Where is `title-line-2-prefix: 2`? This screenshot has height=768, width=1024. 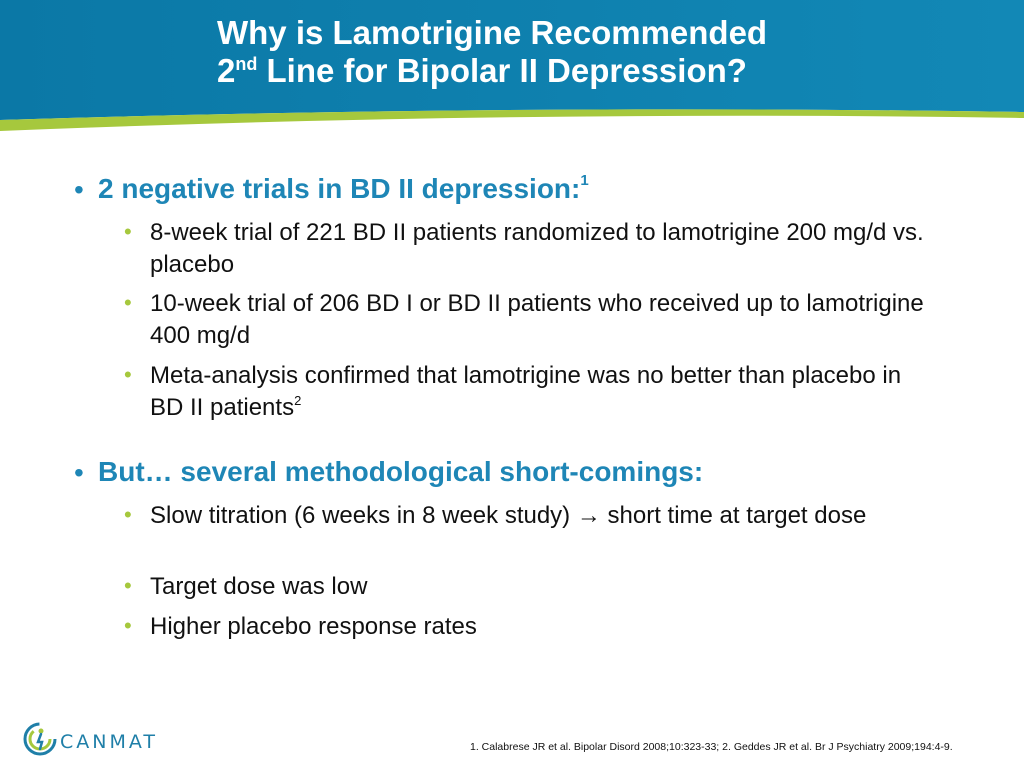 title-line-2-prefix: 2 is located at coordinates (226, 70).